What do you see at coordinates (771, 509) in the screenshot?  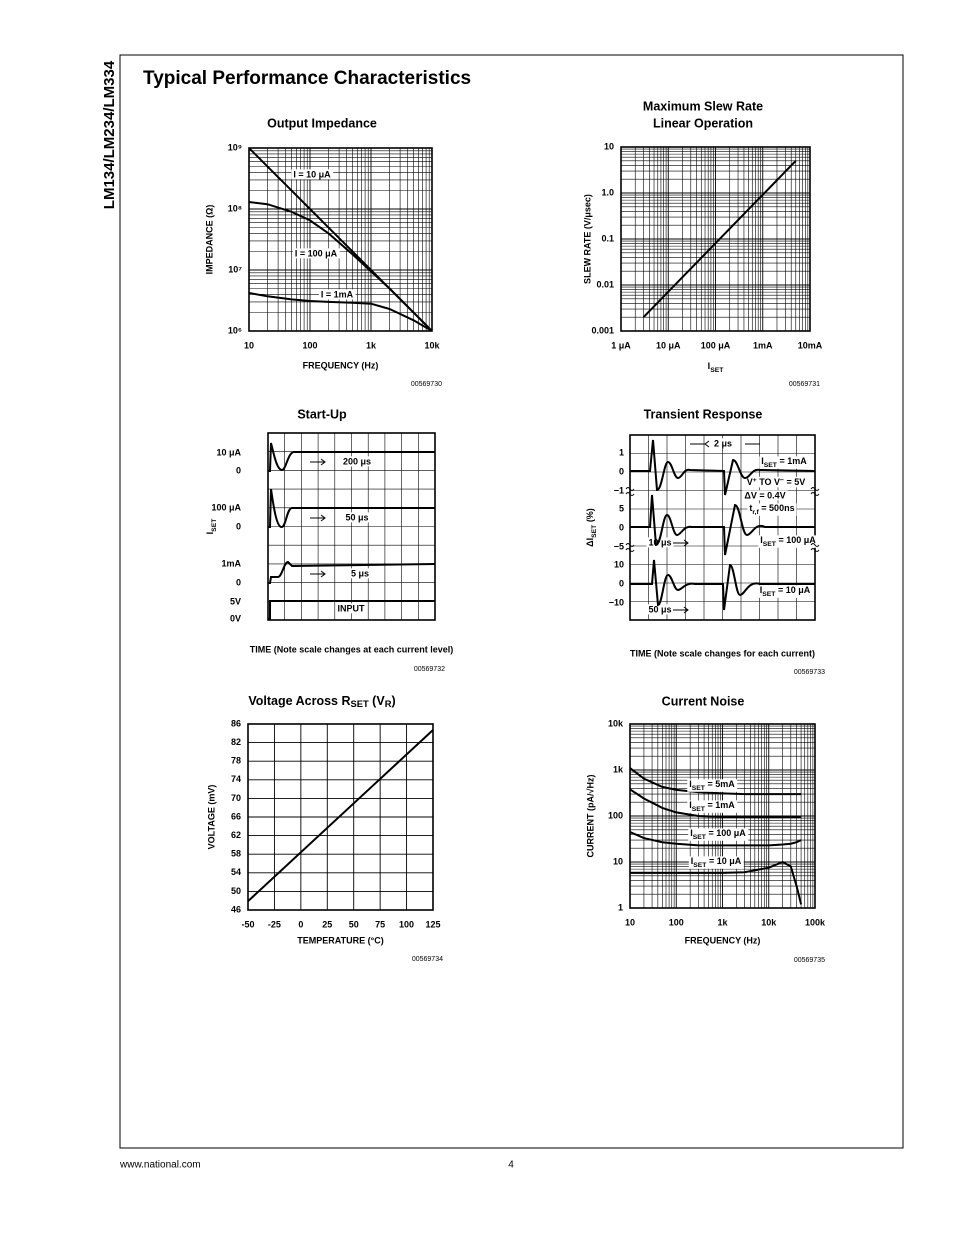 I see `annotation: tr,f = 500ns` at bounding box center [771, 509].